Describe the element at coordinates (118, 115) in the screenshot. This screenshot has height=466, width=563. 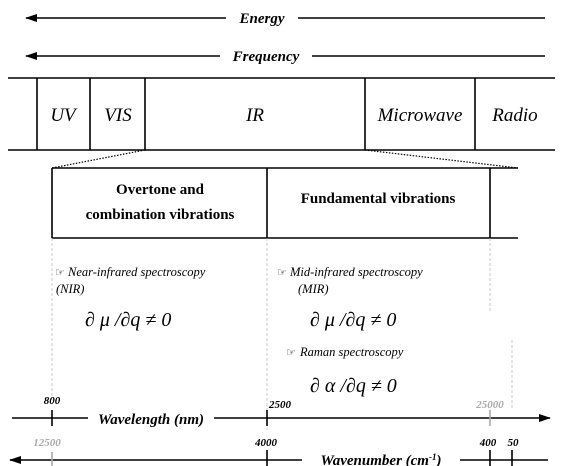
I see `region-label: VIS` at that location.